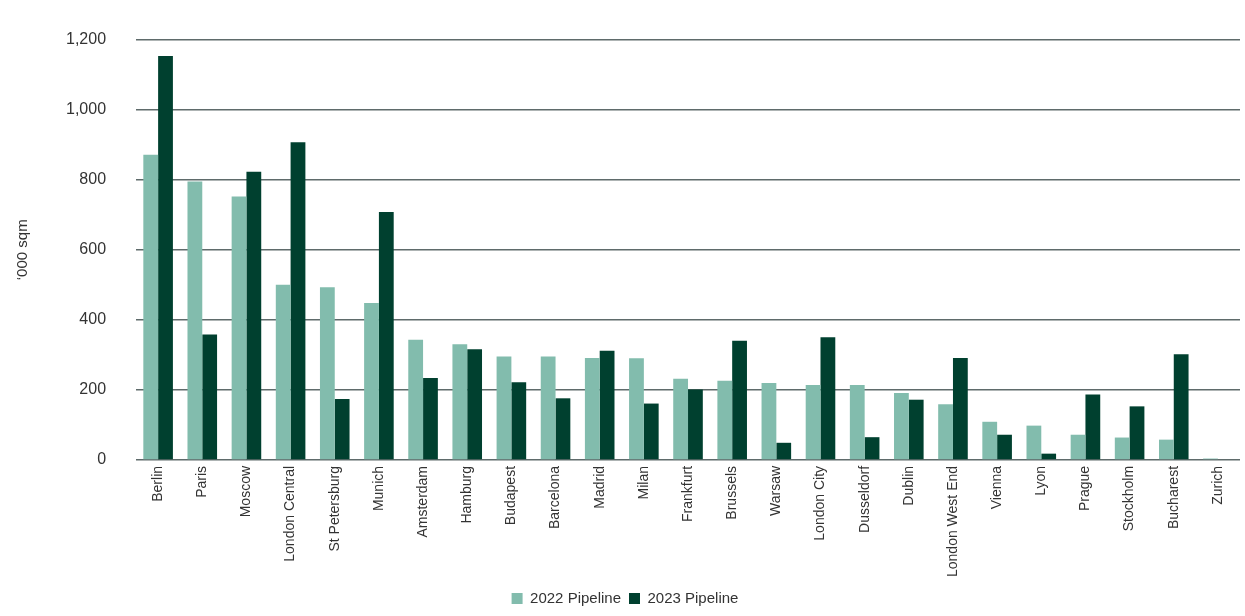 The width and height of the screenshot is (1245, 616). I want to click on x-tick-label: Barcelona, so click(554, 497).